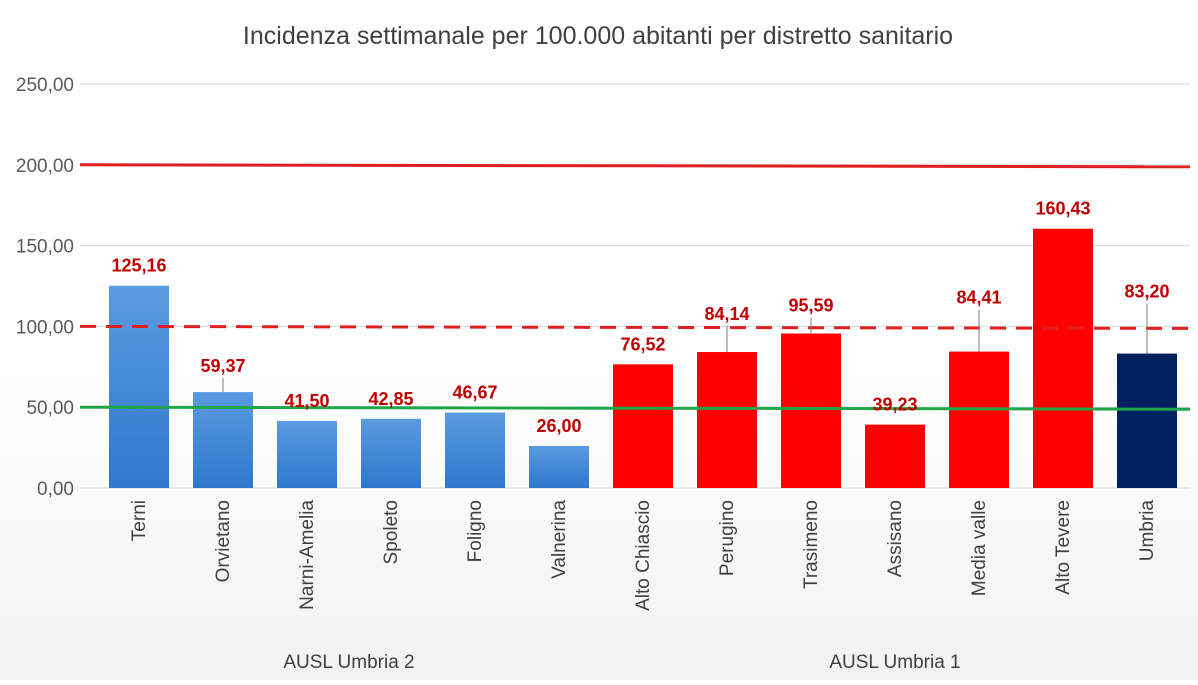  What do you see at coordinates (391, 453) in the screenshot?
I see `bar-spoleto` at bounding box center [391, 453].